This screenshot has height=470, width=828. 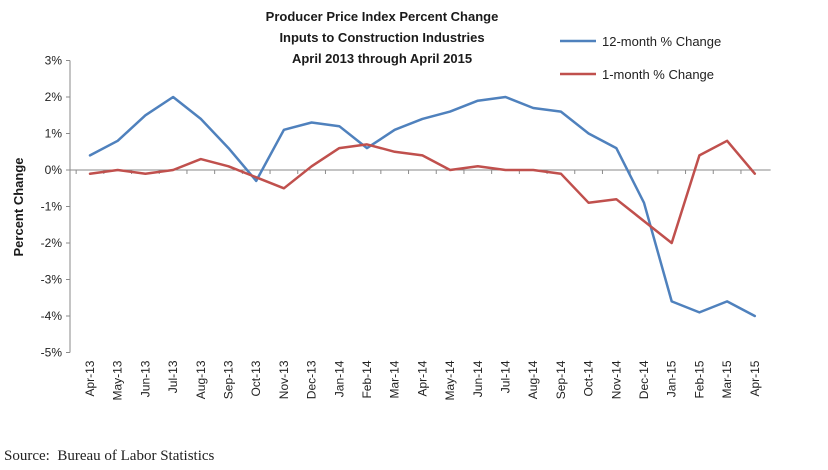 I want to click on legend-label: 12-month % Change, so click(x=661, y=41).